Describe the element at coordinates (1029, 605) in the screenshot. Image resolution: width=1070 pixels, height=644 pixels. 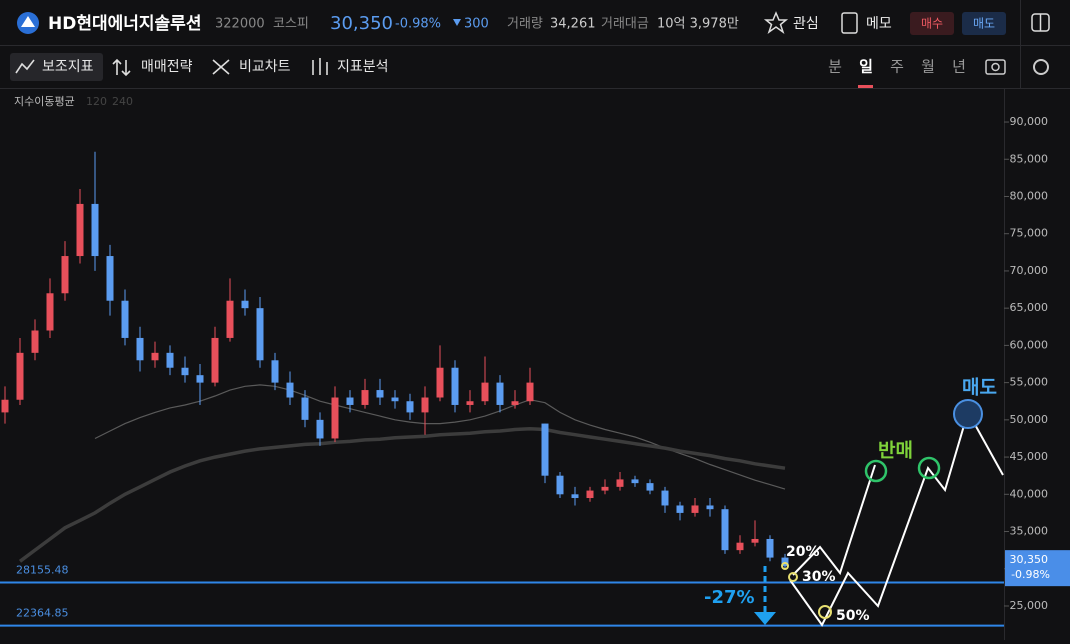
I see `y-tick-label: 25,000` at that location.